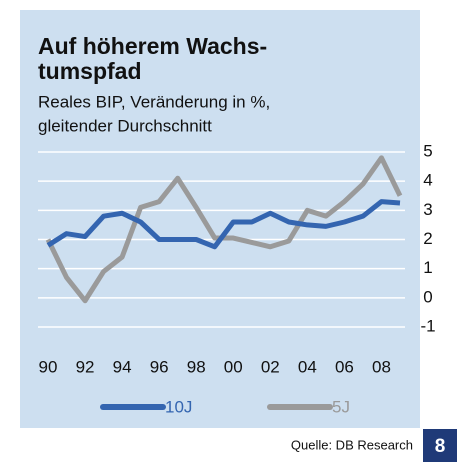 Image resolution: width=462 pixels, height=464 pixels. I want to click on x-tick-label: 90, so click(48, 366).